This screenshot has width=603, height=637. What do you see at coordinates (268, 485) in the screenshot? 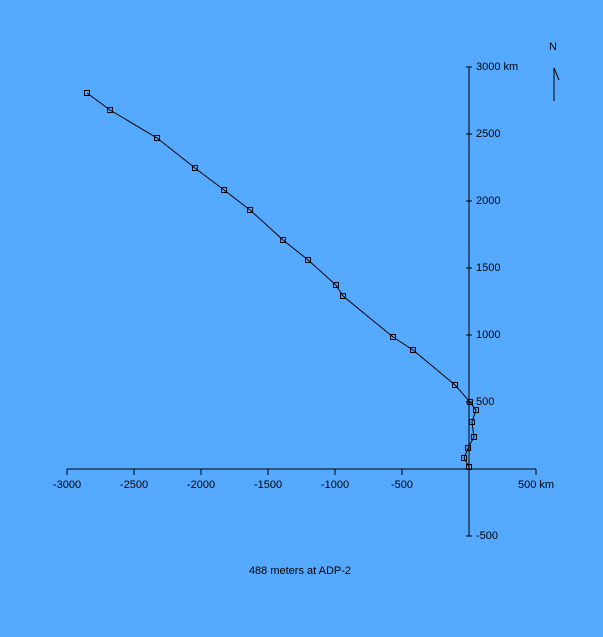
I see `x-tick-label: -1500` at bounding box center [268, 485].